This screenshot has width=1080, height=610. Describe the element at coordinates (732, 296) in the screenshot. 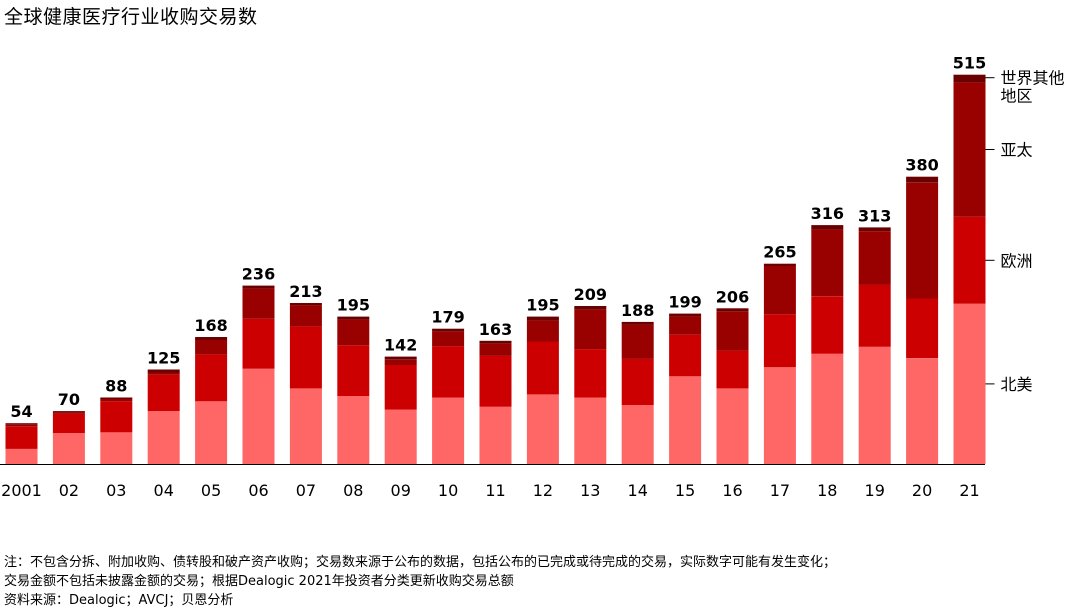

I see `data-label: 206` at that location.